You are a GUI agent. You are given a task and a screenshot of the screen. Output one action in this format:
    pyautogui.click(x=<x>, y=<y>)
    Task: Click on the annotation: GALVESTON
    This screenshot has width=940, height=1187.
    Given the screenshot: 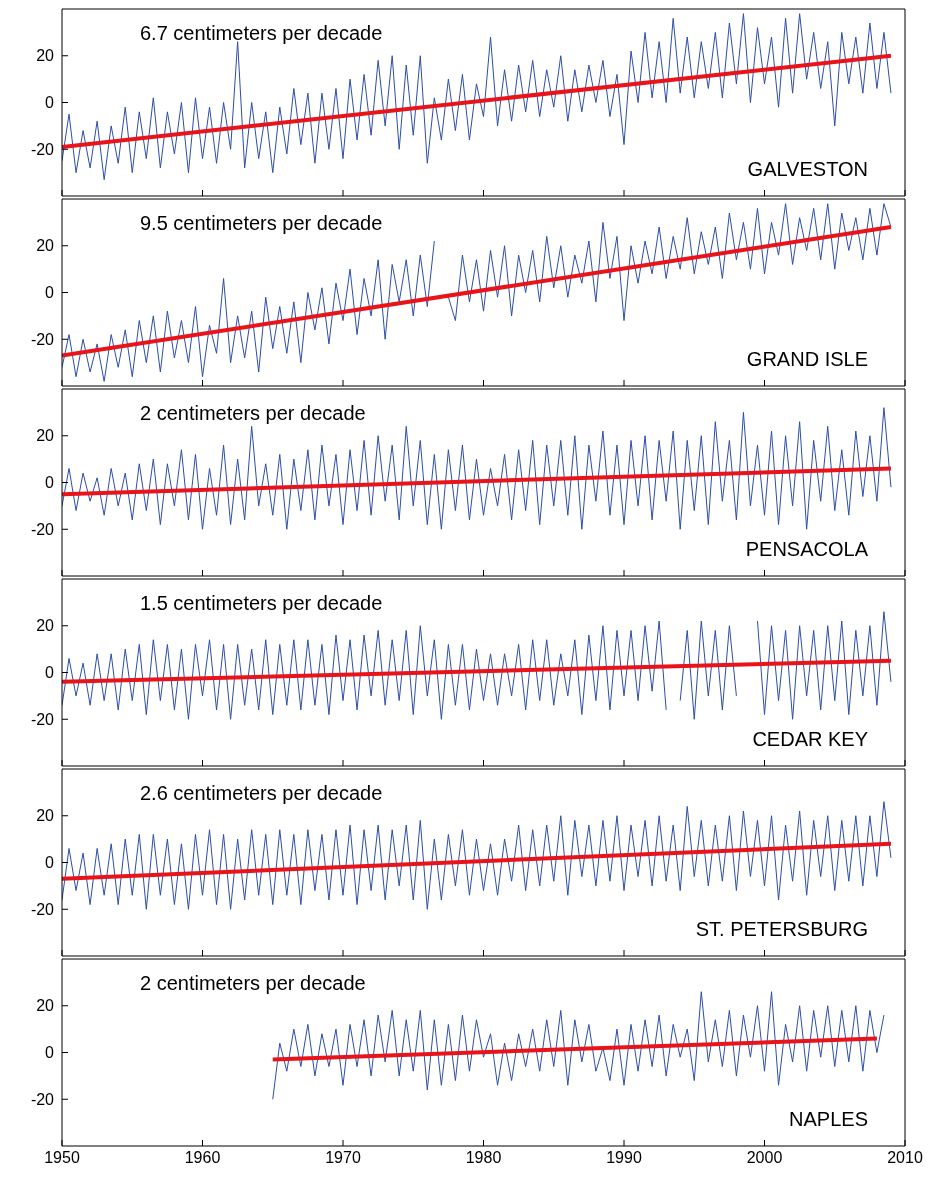 What is the action you would take?
    pyautogui.click(x=807, y=169)
    